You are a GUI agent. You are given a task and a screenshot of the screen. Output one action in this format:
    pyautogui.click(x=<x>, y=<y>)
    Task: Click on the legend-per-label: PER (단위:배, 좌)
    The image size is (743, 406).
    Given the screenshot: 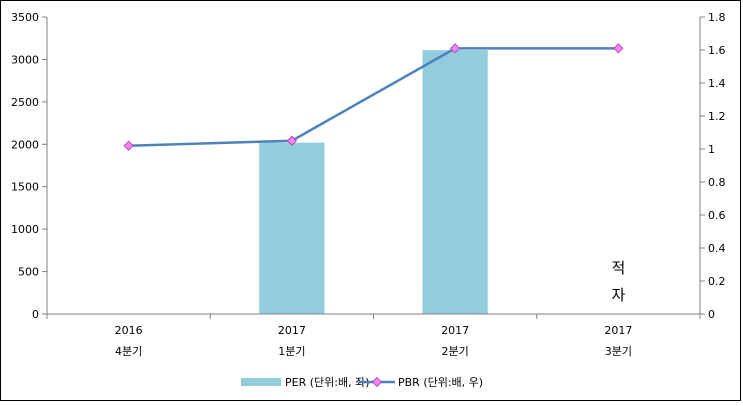 What is the action you would take?
    pyautogui.click(x=327, y=382)
    